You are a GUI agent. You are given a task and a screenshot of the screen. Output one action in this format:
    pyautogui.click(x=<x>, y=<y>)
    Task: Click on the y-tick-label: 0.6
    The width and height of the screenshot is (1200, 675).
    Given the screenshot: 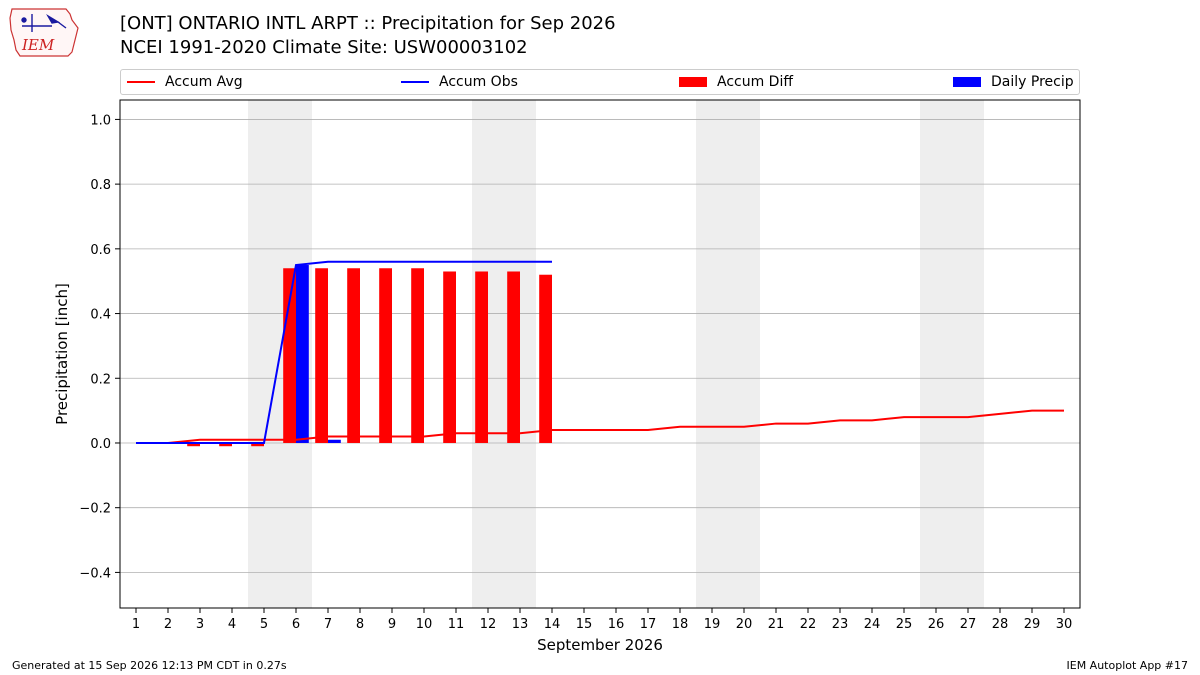 What is the action you would take?
    pyautogui.click(x=100, y=250)
    